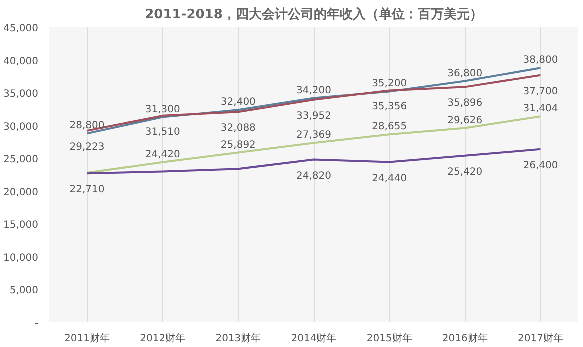 This screenshot has height=347, width=583. I want to click on data-label: 29,223, so click(87, 147).